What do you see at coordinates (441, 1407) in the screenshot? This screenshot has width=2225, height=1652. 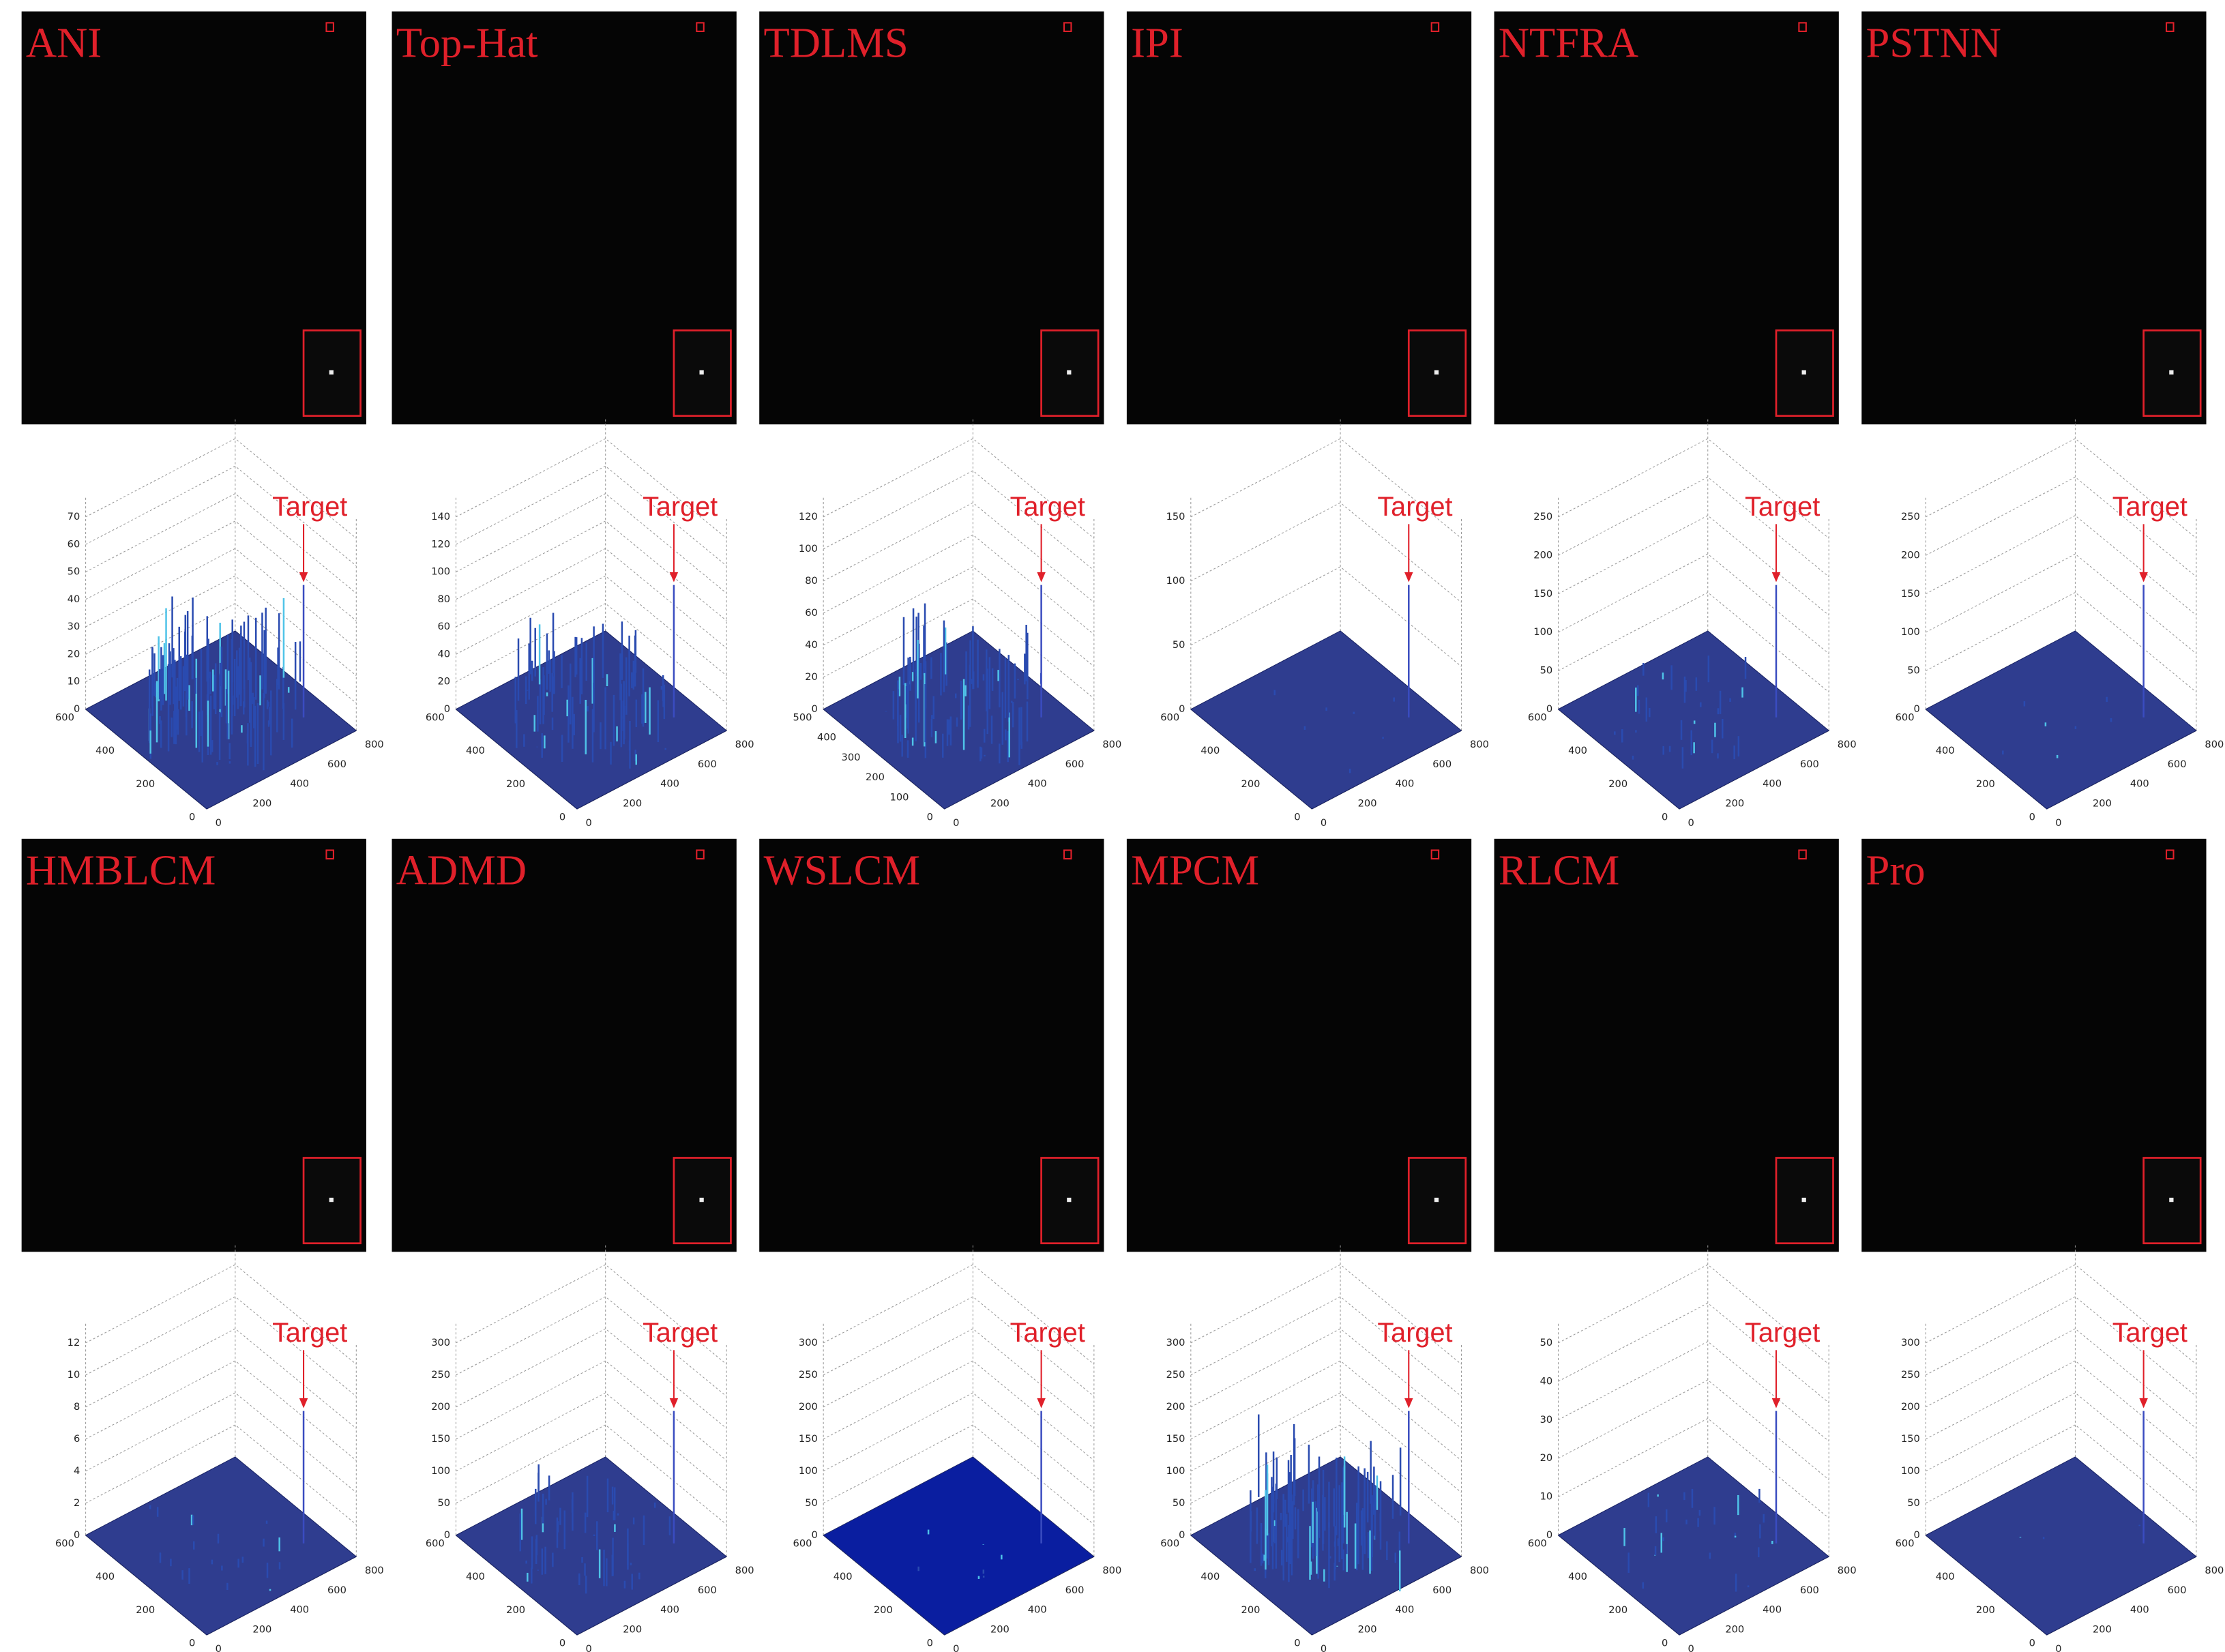 I see `z-tick-label: 200` at bounding box center [441, 1407].